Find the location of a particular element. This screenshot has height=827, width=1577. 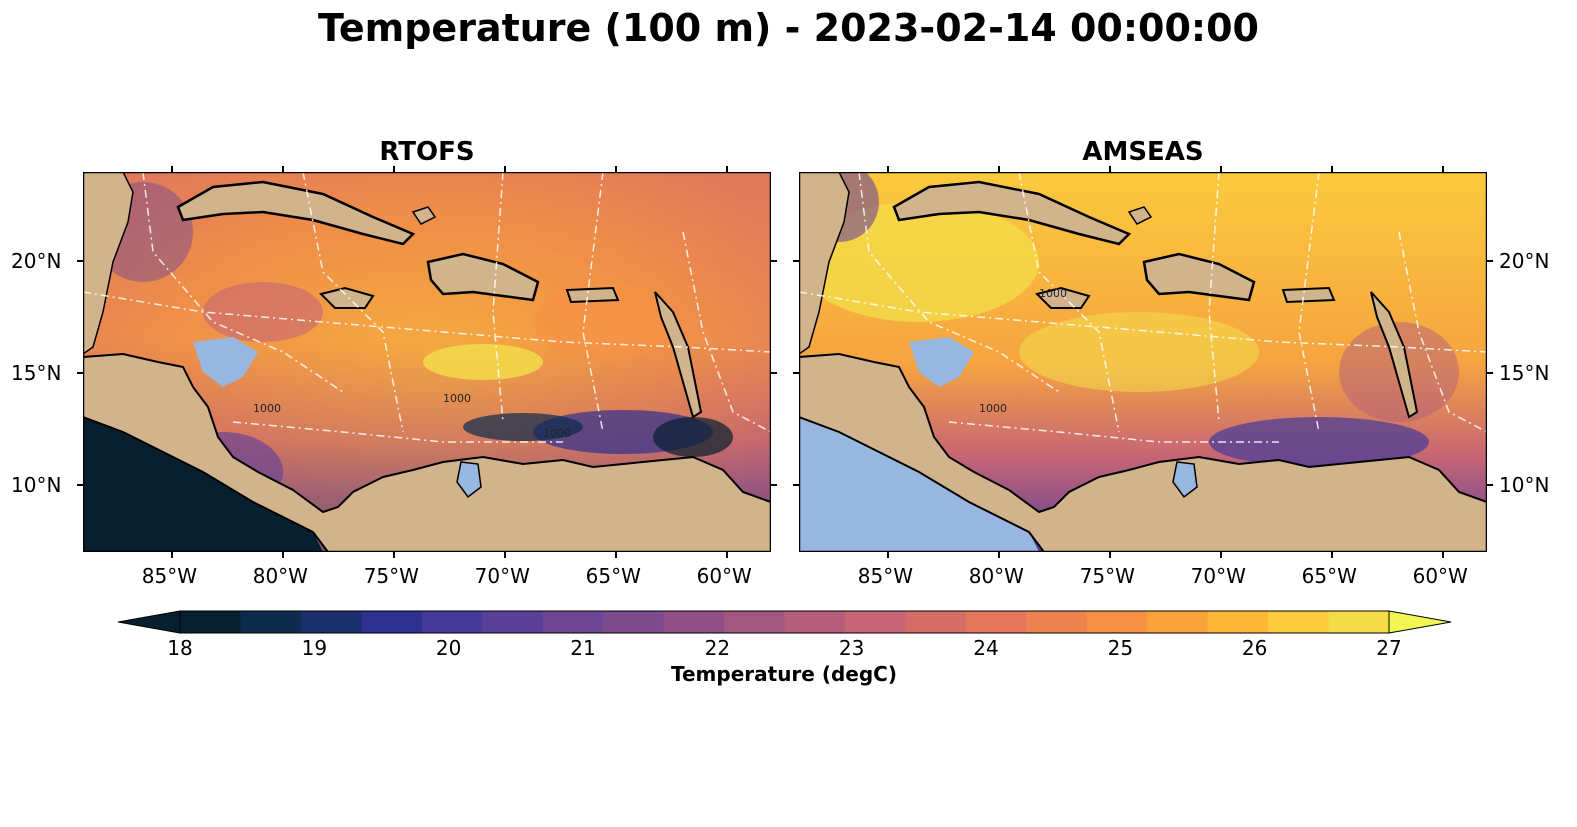

colorbar-outline is located at coordinates (784, 622).